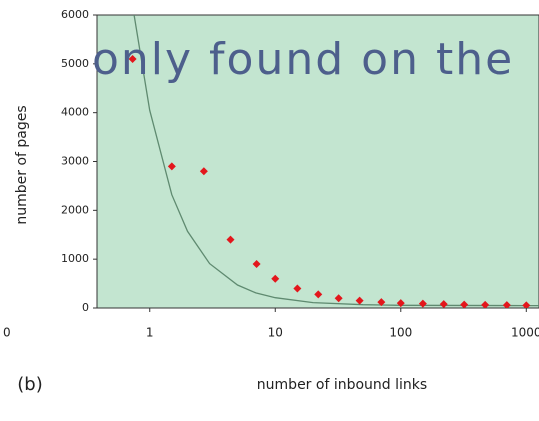 The width and height of the screenshot is (539, 421). What do you see at coordinates (75, 161) in the screenshot?
I see `y-tick-label: 3000` at bounding box center [75, 161].